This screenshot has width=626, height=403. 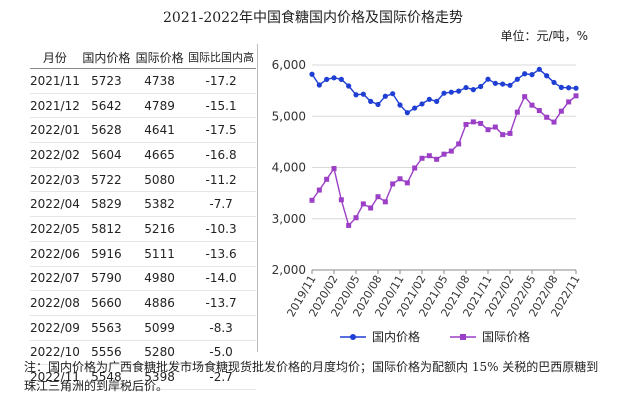 I want to click on table-cell: 2022/10, so click(x=55, y=353).